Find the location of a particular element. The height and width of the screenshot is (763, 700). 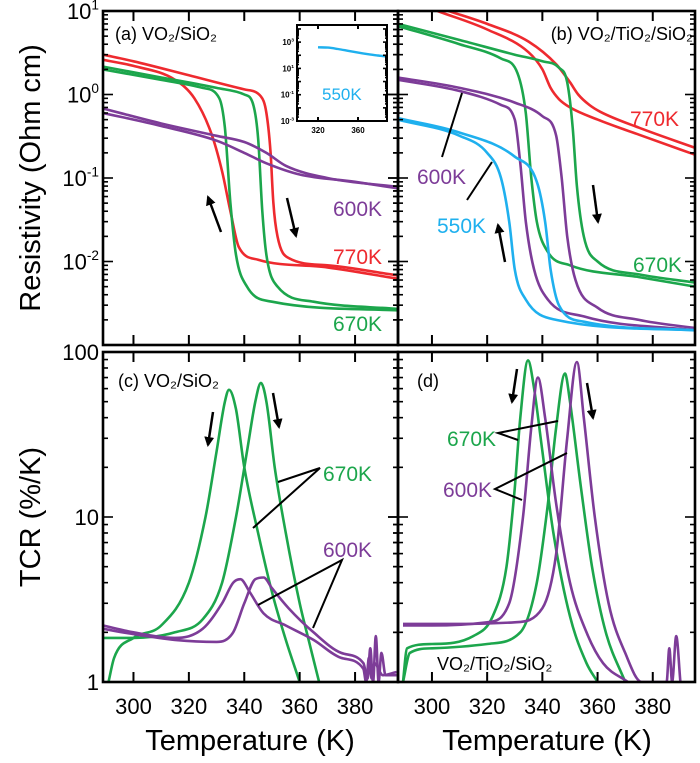

y-axis-title-resistivity: Resistivity (Ohm cm) is located at coordinates (31, 177).